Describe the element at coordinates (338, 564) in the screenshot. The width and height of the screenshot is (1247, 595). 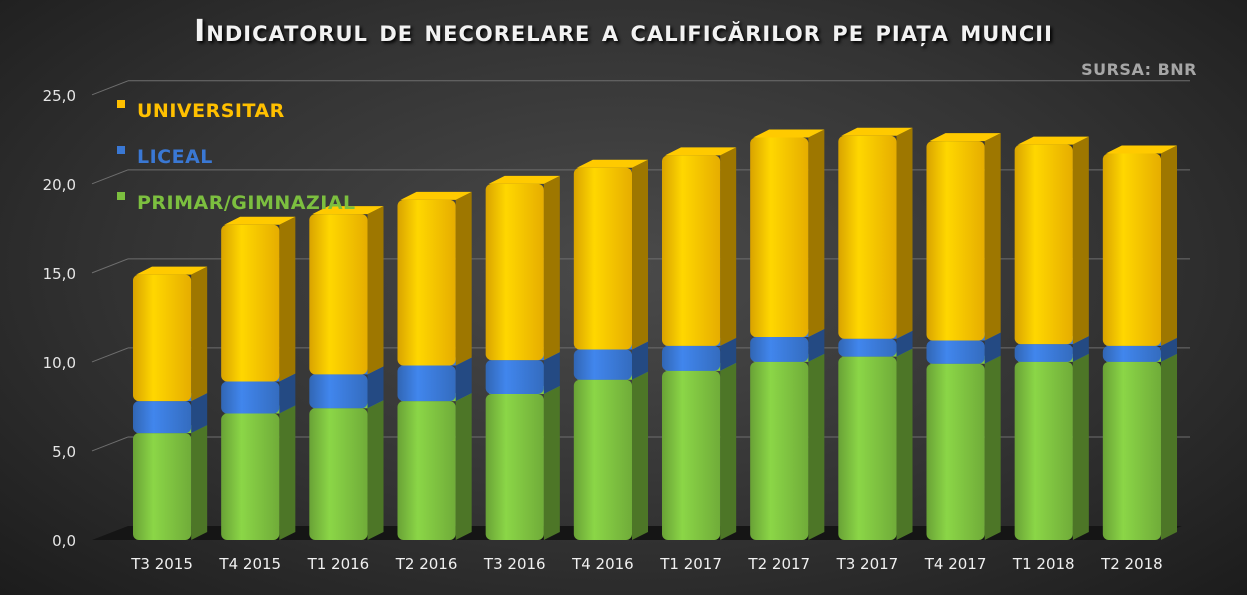
I see `x-tick-label: T1 2016` at that location.